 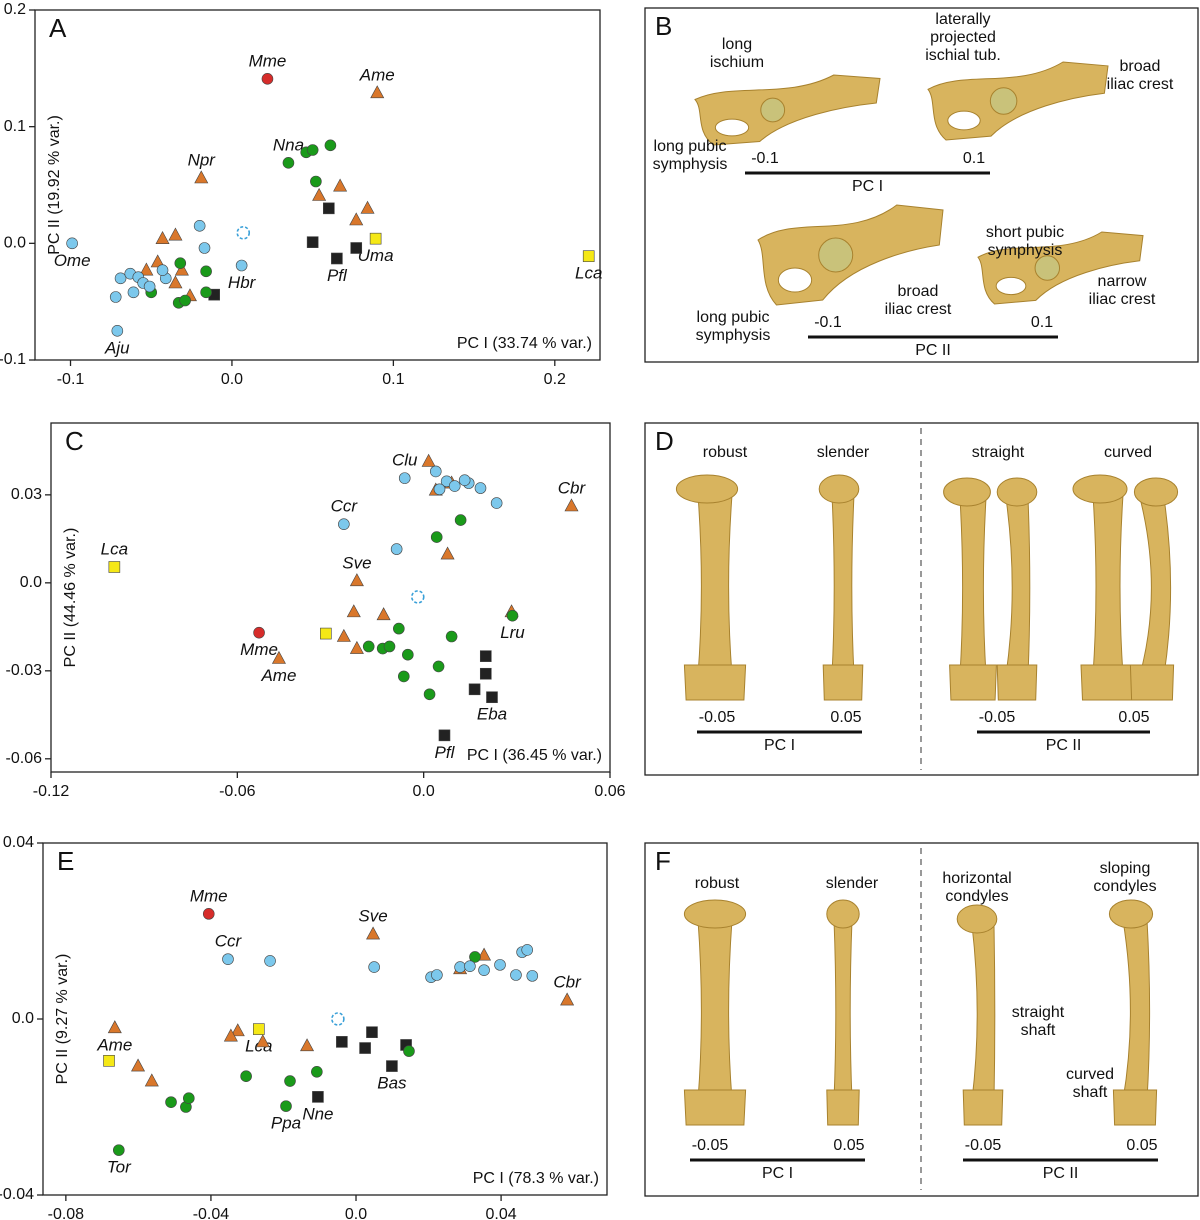 I want to click on x-axis-label: PC I (78.3 % var.), so click(x=536, y=1178).